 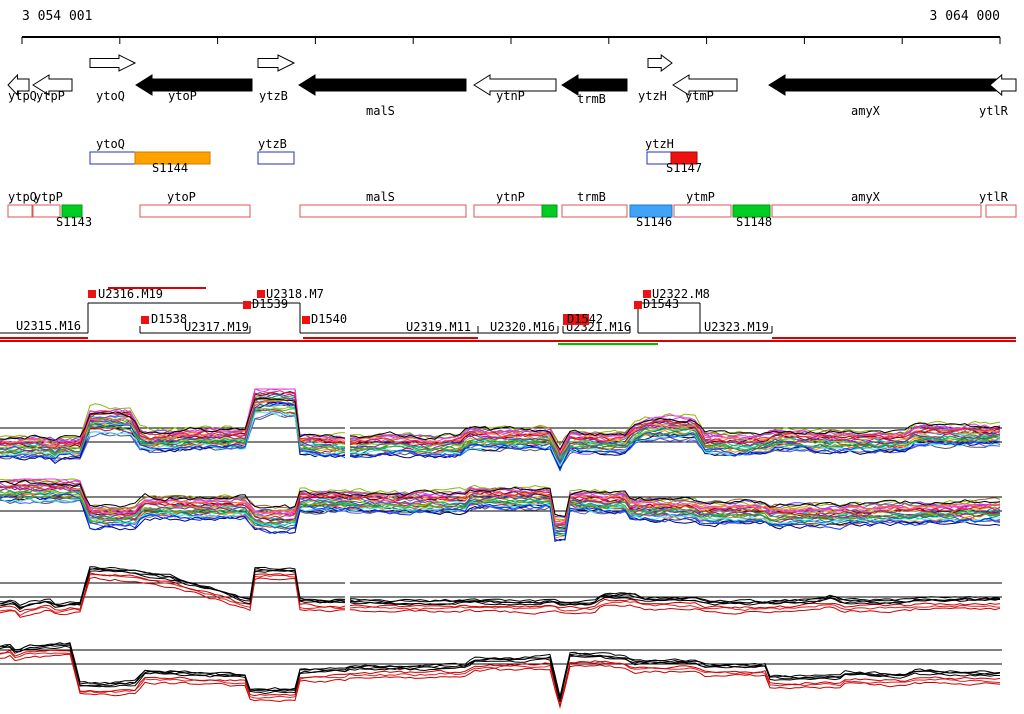 I want to click on probe-set-label-U2322.M8: U2322.M8, so click(x=681, y=294).